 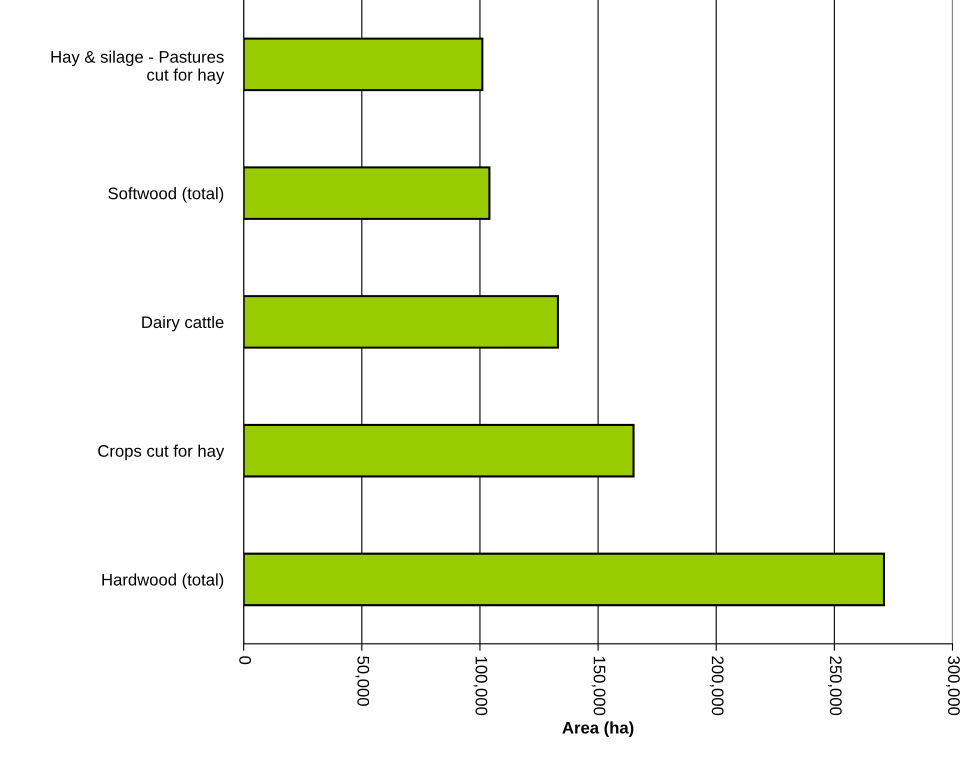 What do you see at coordinates (481, 686) in the screenshot?
I see `x-tick-label: 100,000` at bounding box center [481, 686].